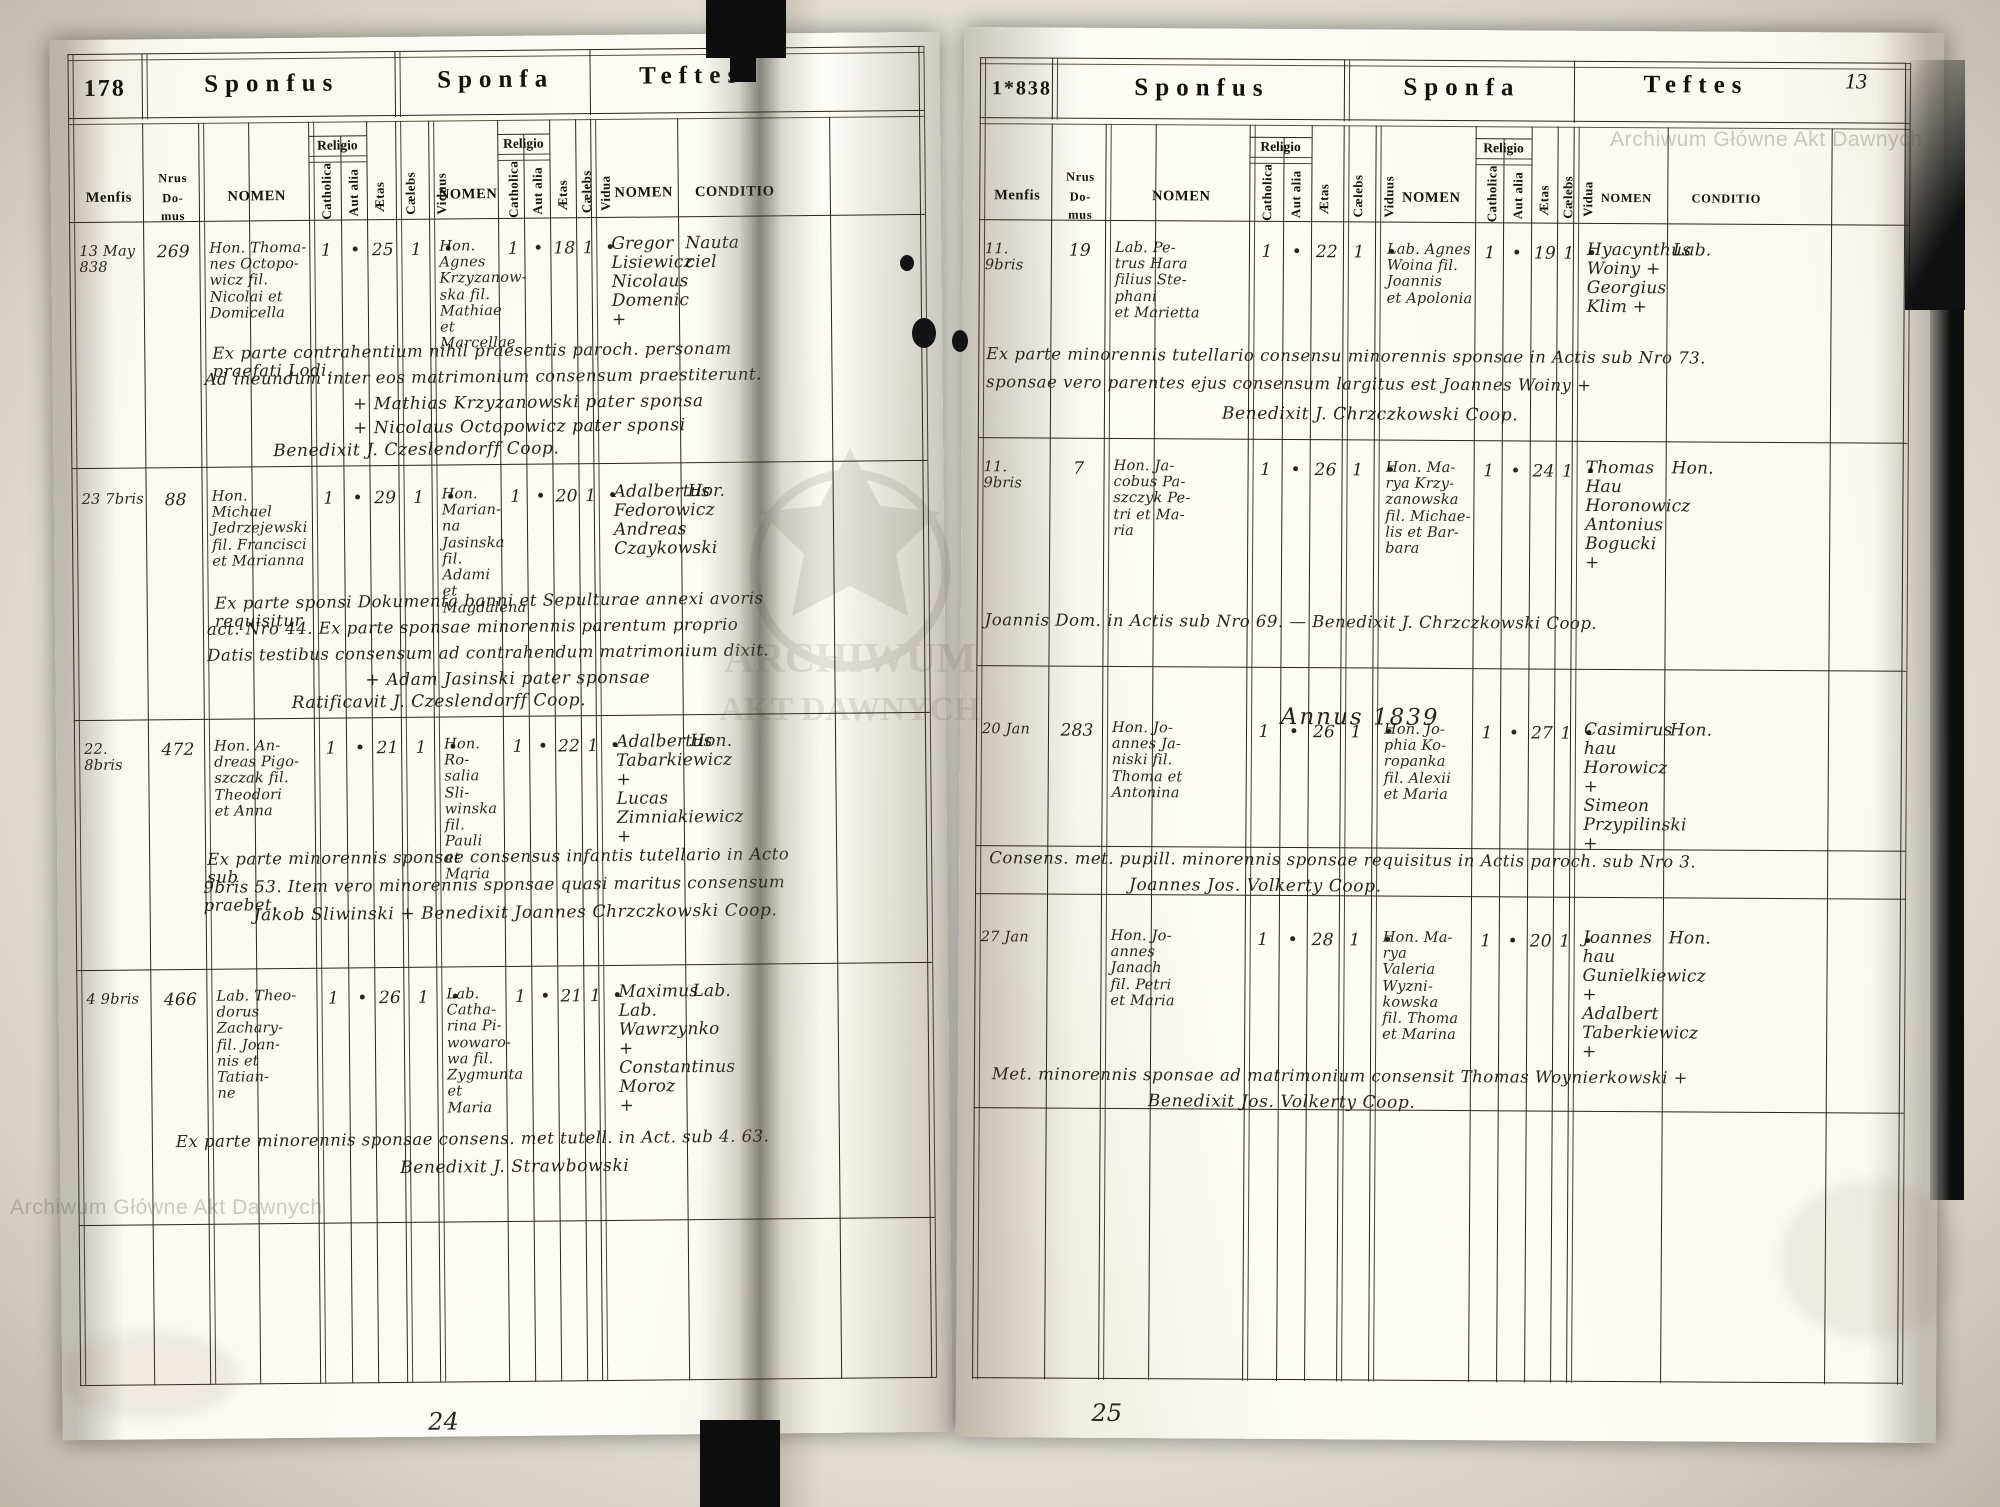 This screenshot has width=2000, height=1507. What do you see at coordinates (652, 282) in the screenshot?
I see `entry-testes: Gregor Lisiewicz Nicolaus Domenic +` at bounding box center [652, 282].